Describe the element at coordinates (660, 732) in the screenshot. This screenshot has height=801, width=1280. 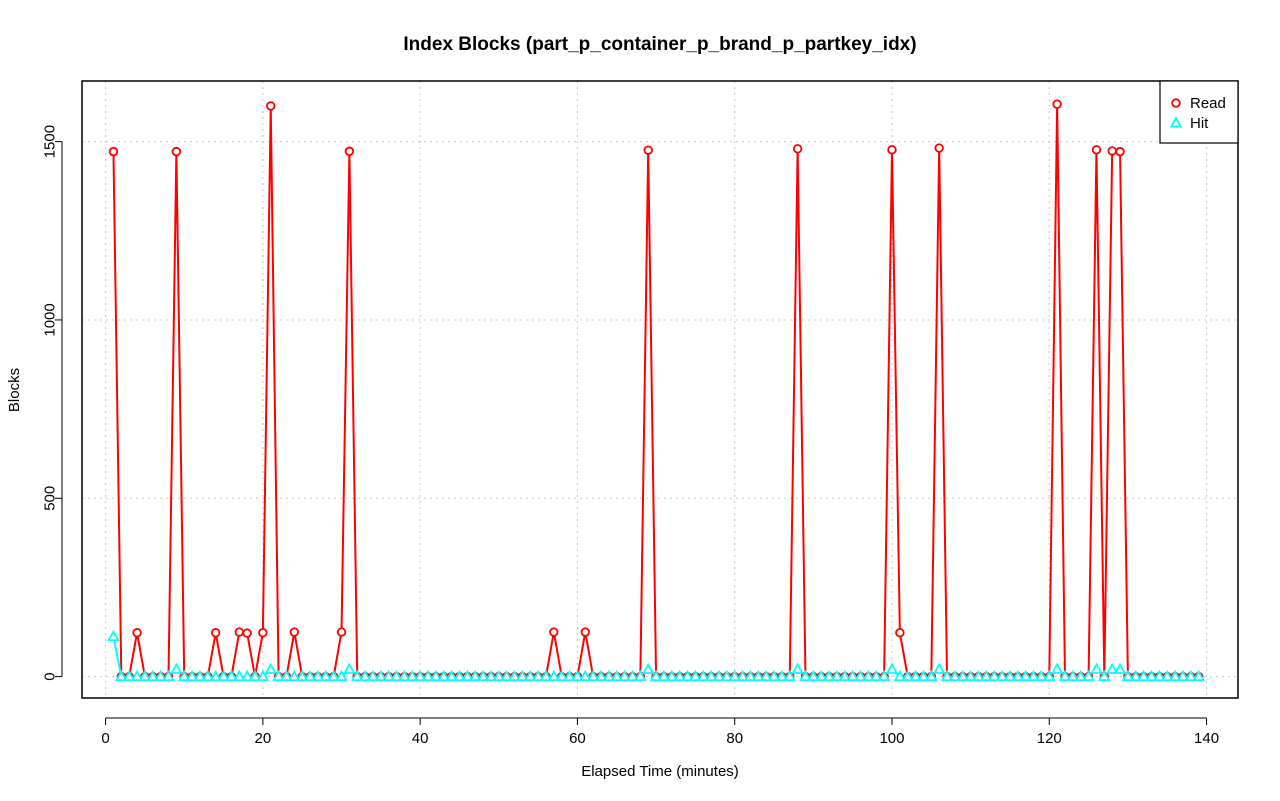
I see `x-axis: 0 20 40 60 80 100 120 140` at that location.